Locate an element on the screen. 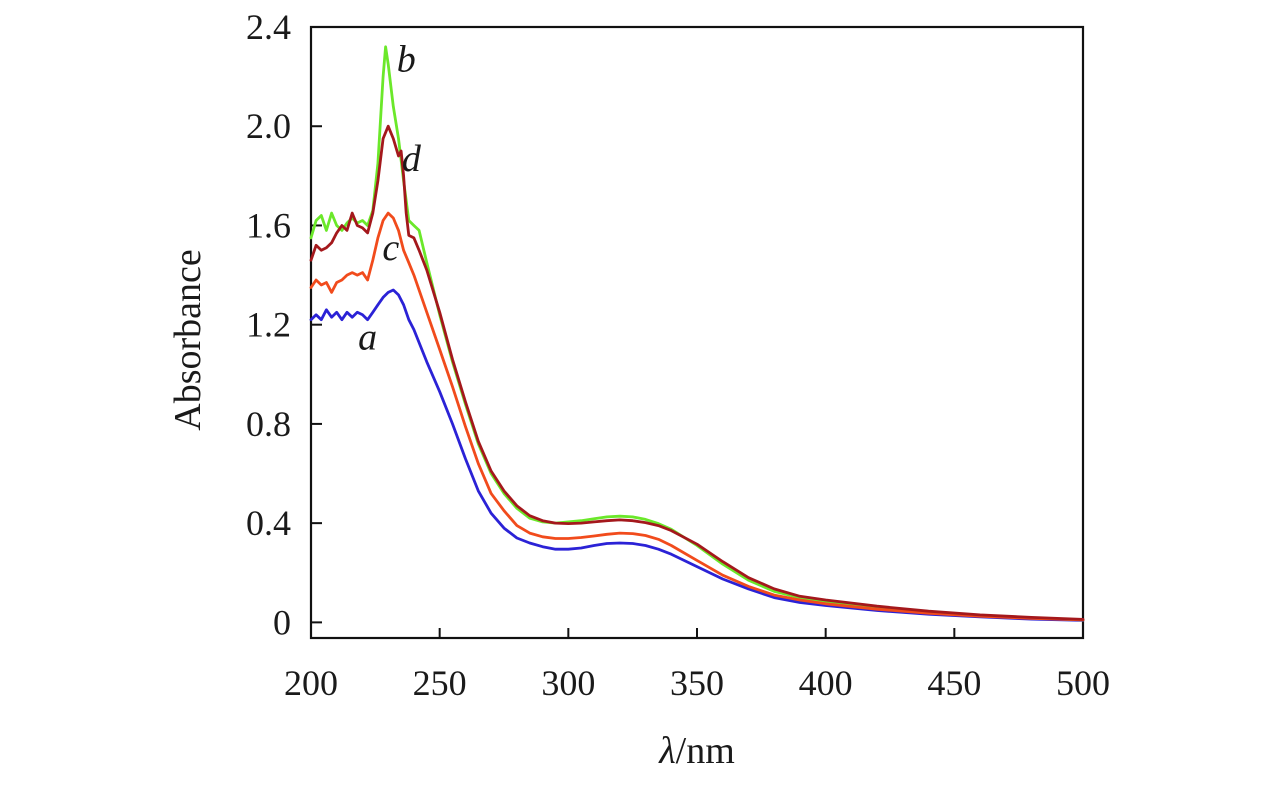 This screenshot has width=1276, height=787. x-axis: 200 250 300 350 400 450 500 is located at coordinates (697, 665).